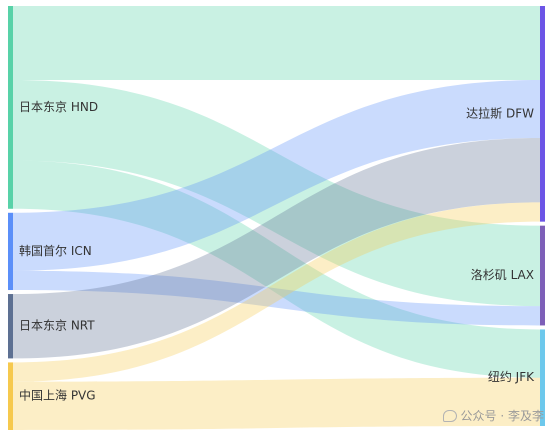 Image resolution: width=554 pixels, height=438 pixels. What do you see at coordinates (57, 395) in the screenshot?
I see `node-label-pvg: 中国上海 PVG` at bounding box center [57, 395].